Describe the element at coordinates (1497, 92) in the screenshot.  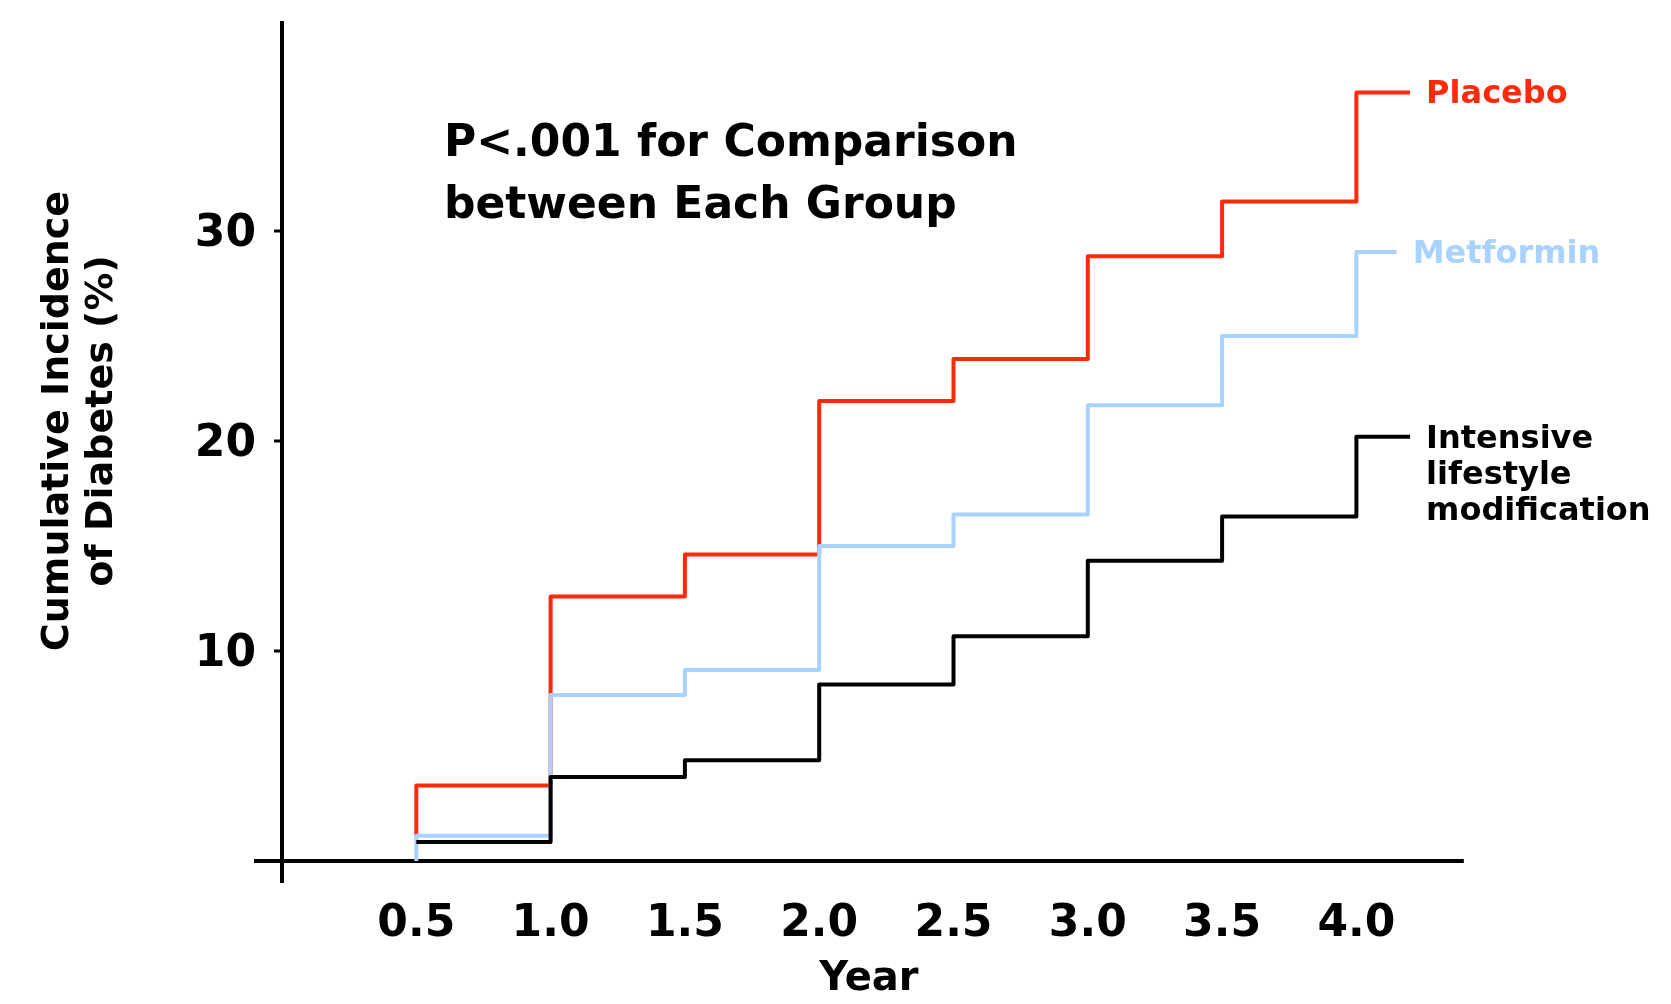
I see `series-label: Placebo` at that location.